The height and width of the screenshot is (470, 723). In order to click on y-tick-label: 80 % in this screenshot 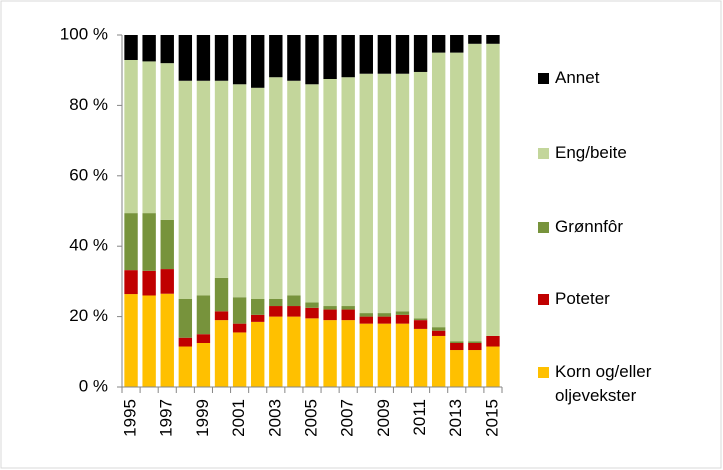, I will do `click(88, 104)`.